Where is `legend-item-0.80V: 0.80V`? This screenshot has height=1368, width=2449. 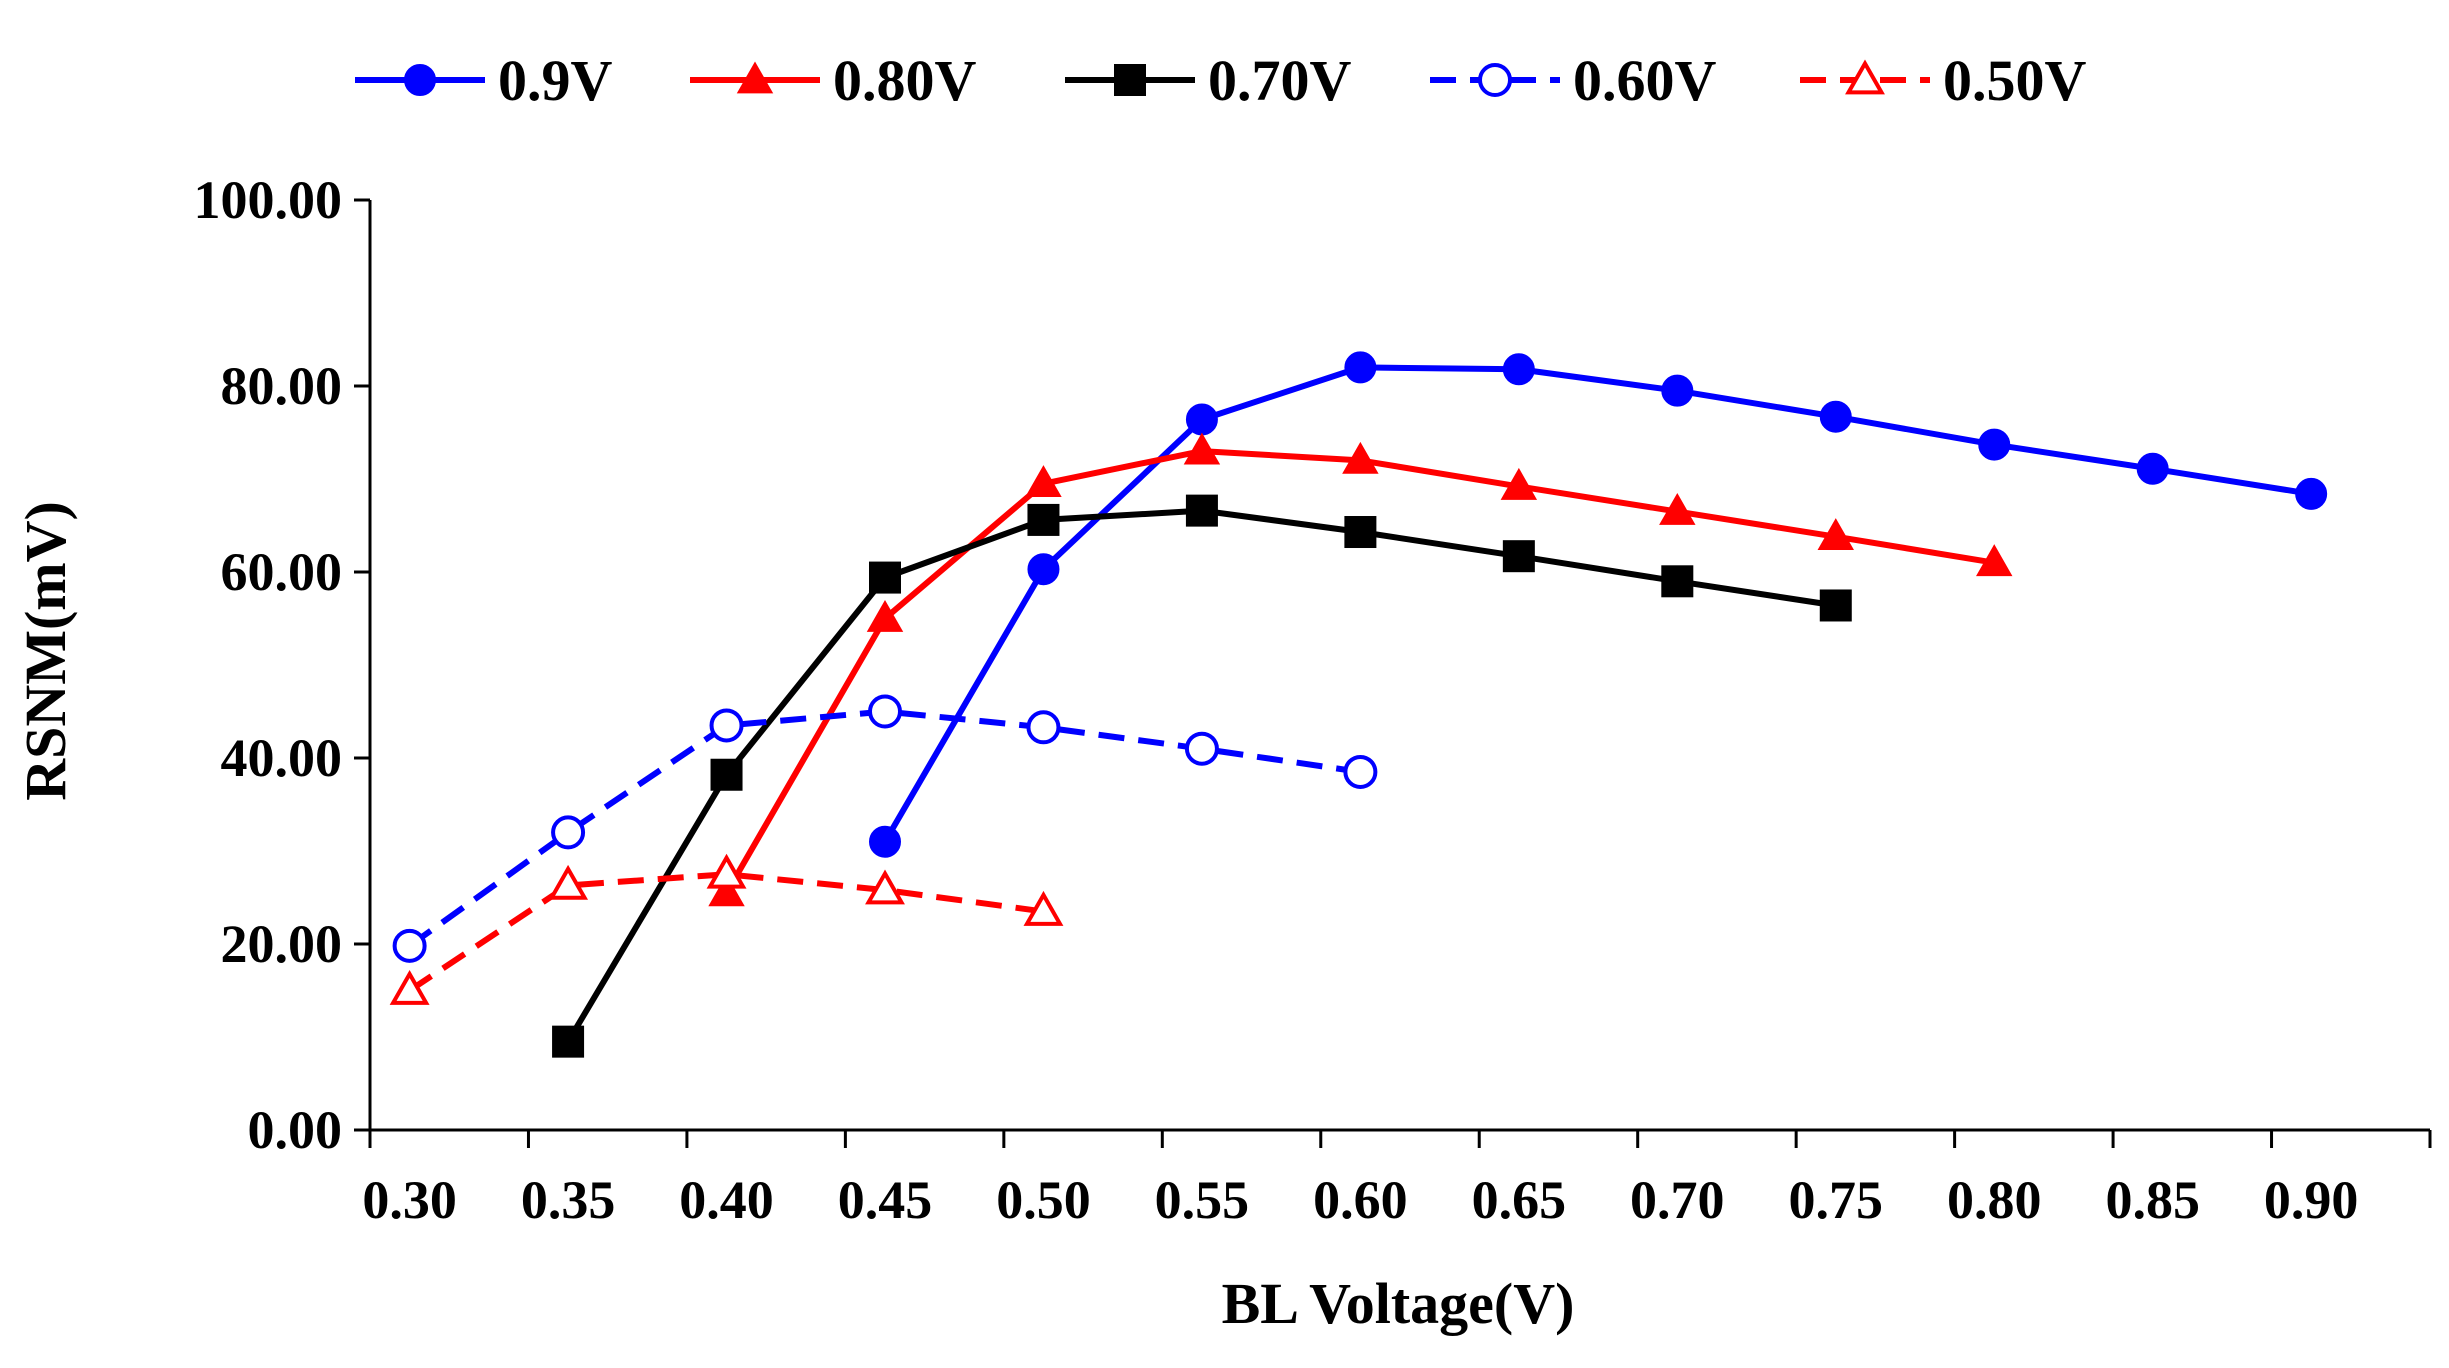 legend-item-0.80V: 0.80V is located at coordinates (833, 80).